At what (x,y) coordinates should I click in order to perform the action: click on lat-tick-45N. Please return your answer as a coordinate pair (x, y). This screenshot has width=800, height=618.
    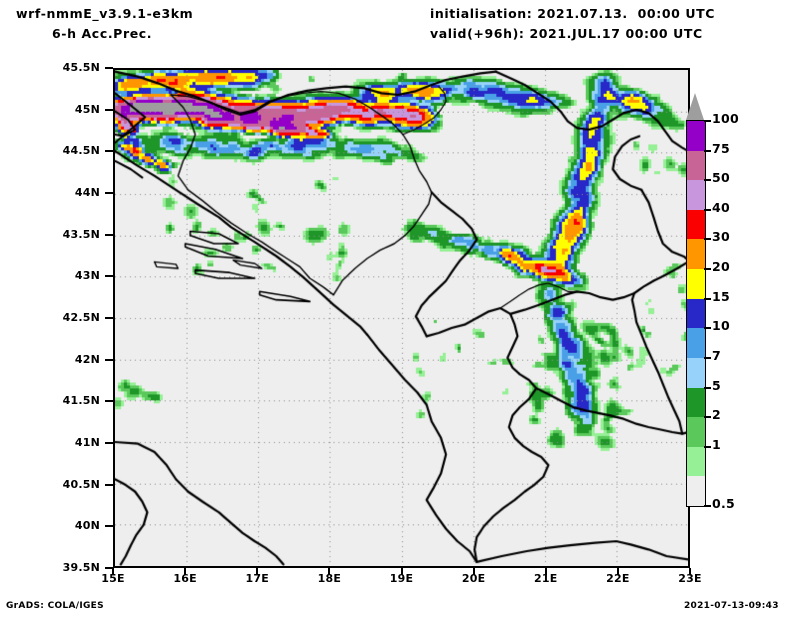
    Looking at the image, I should click on (109, 109).